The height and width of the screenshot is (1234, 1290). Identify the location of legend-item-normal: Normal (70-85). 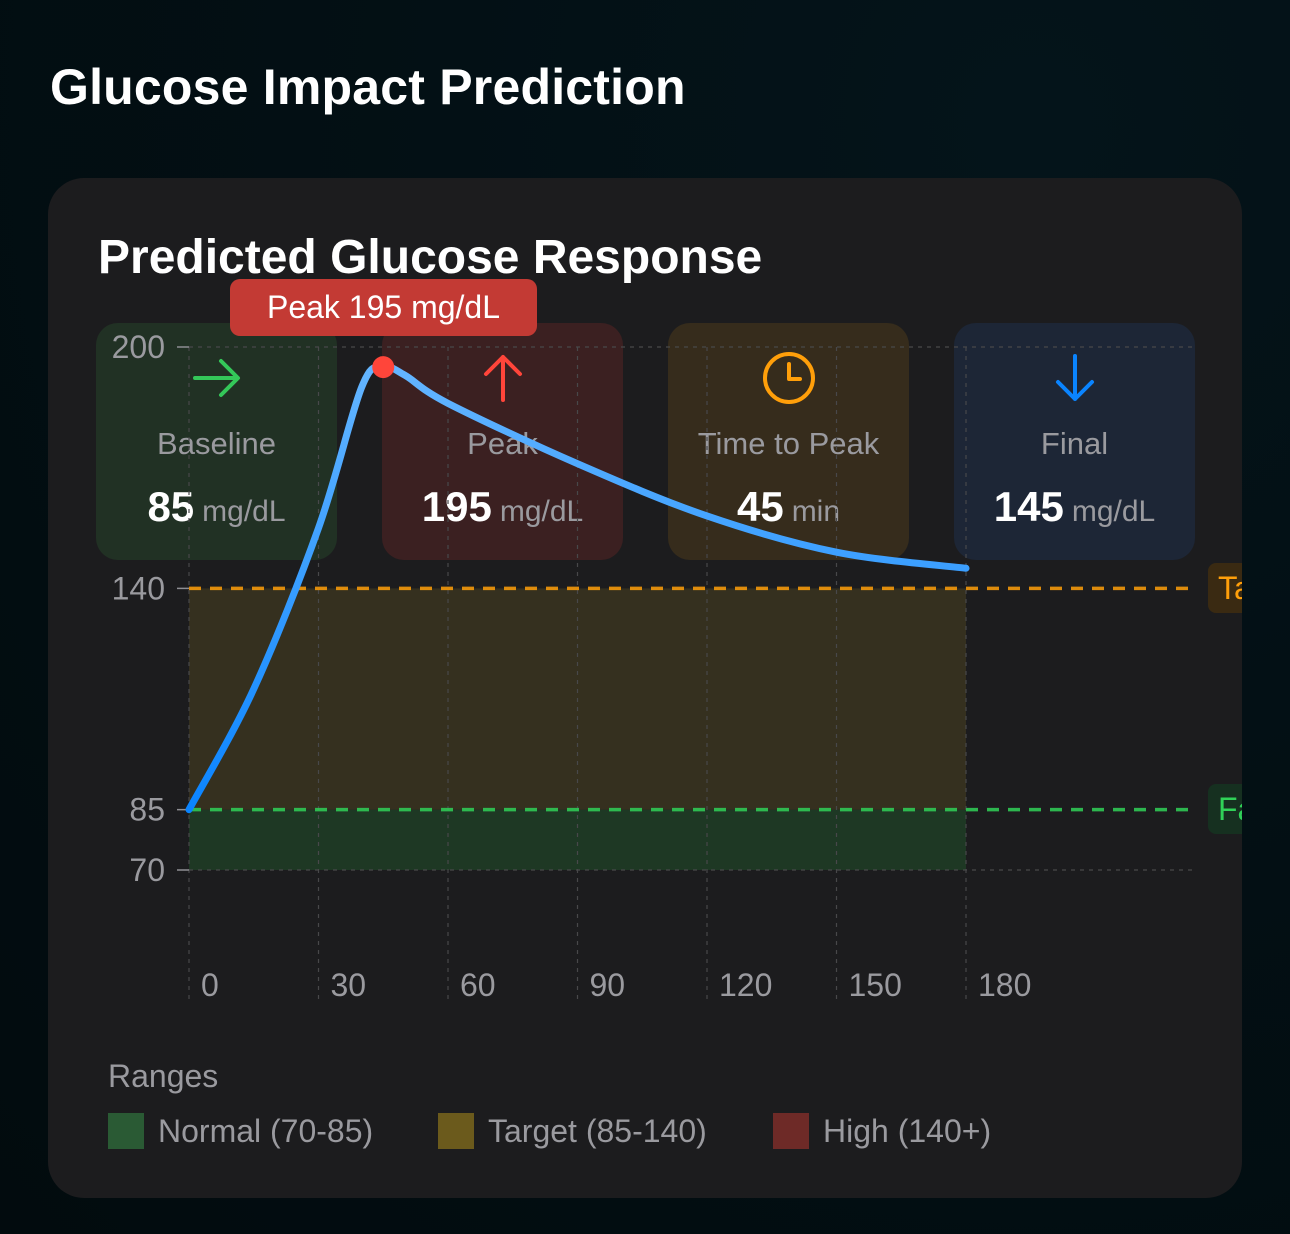
(240, 1131).